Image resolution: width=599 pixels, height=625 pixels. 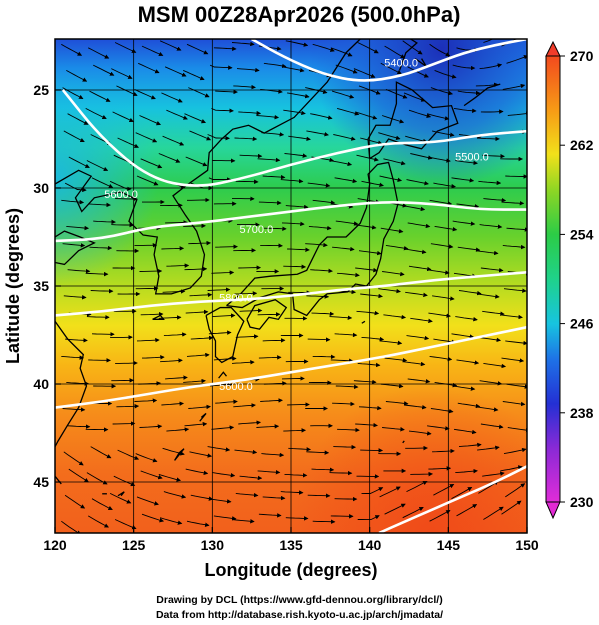 What do you see at coordinates (553, 279) in the screenshot?
I see `colorbar-fill` at bounding box center [553, 279].